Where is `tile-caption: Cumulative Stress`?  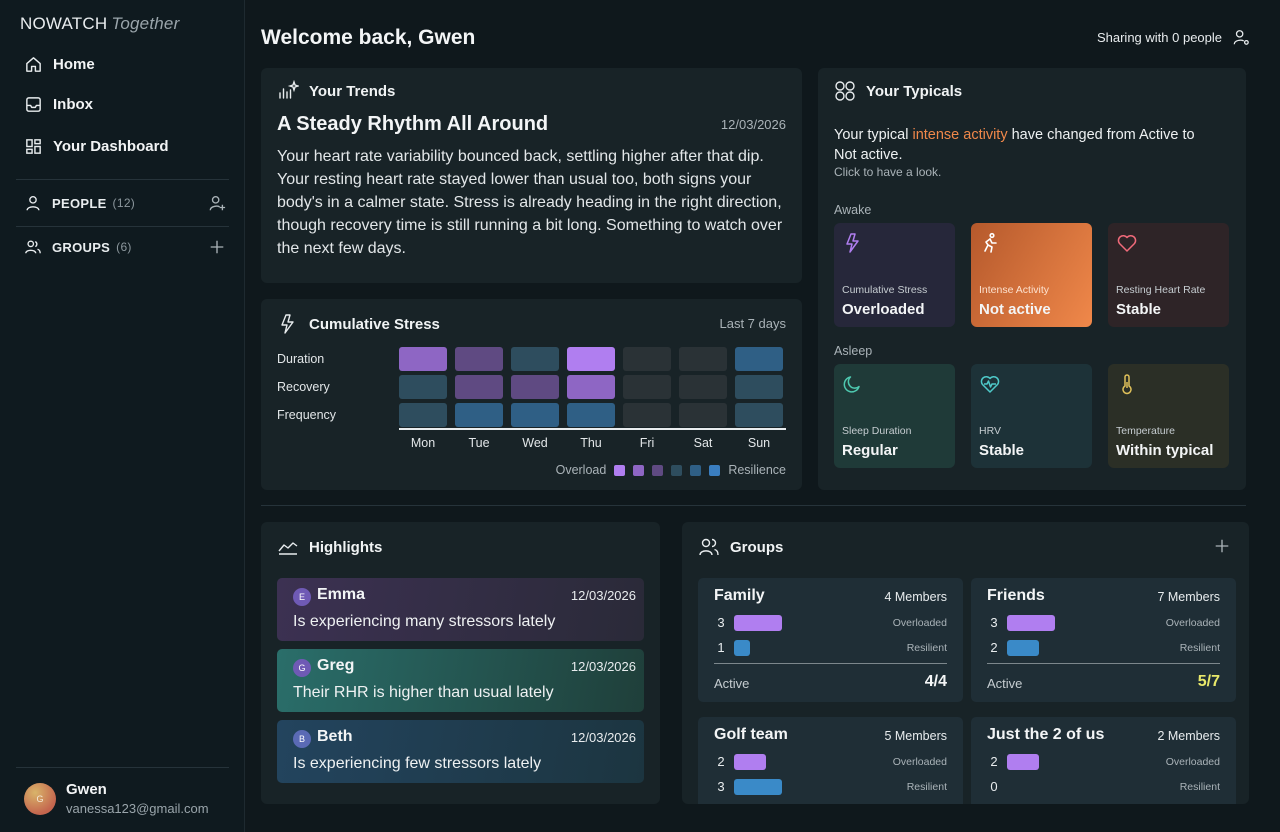 tile-caption: Cumulative Stress is located at coordinates (885, 290).